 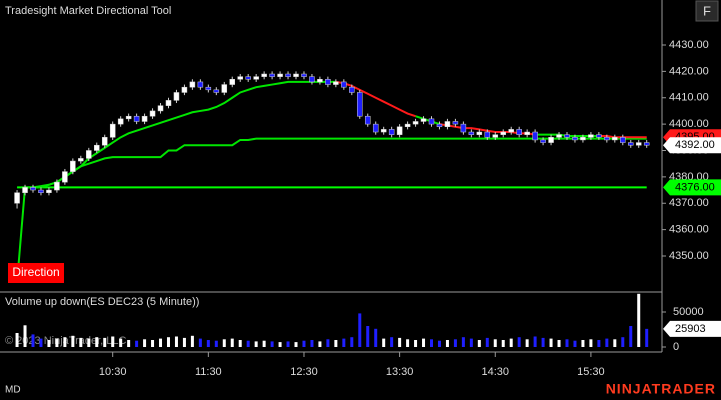 What do you see at coordinates (88, 11) in the screenshot?
I see `chart-title: Tradesight Market Directional Tool` at bounding box center [88, 11].